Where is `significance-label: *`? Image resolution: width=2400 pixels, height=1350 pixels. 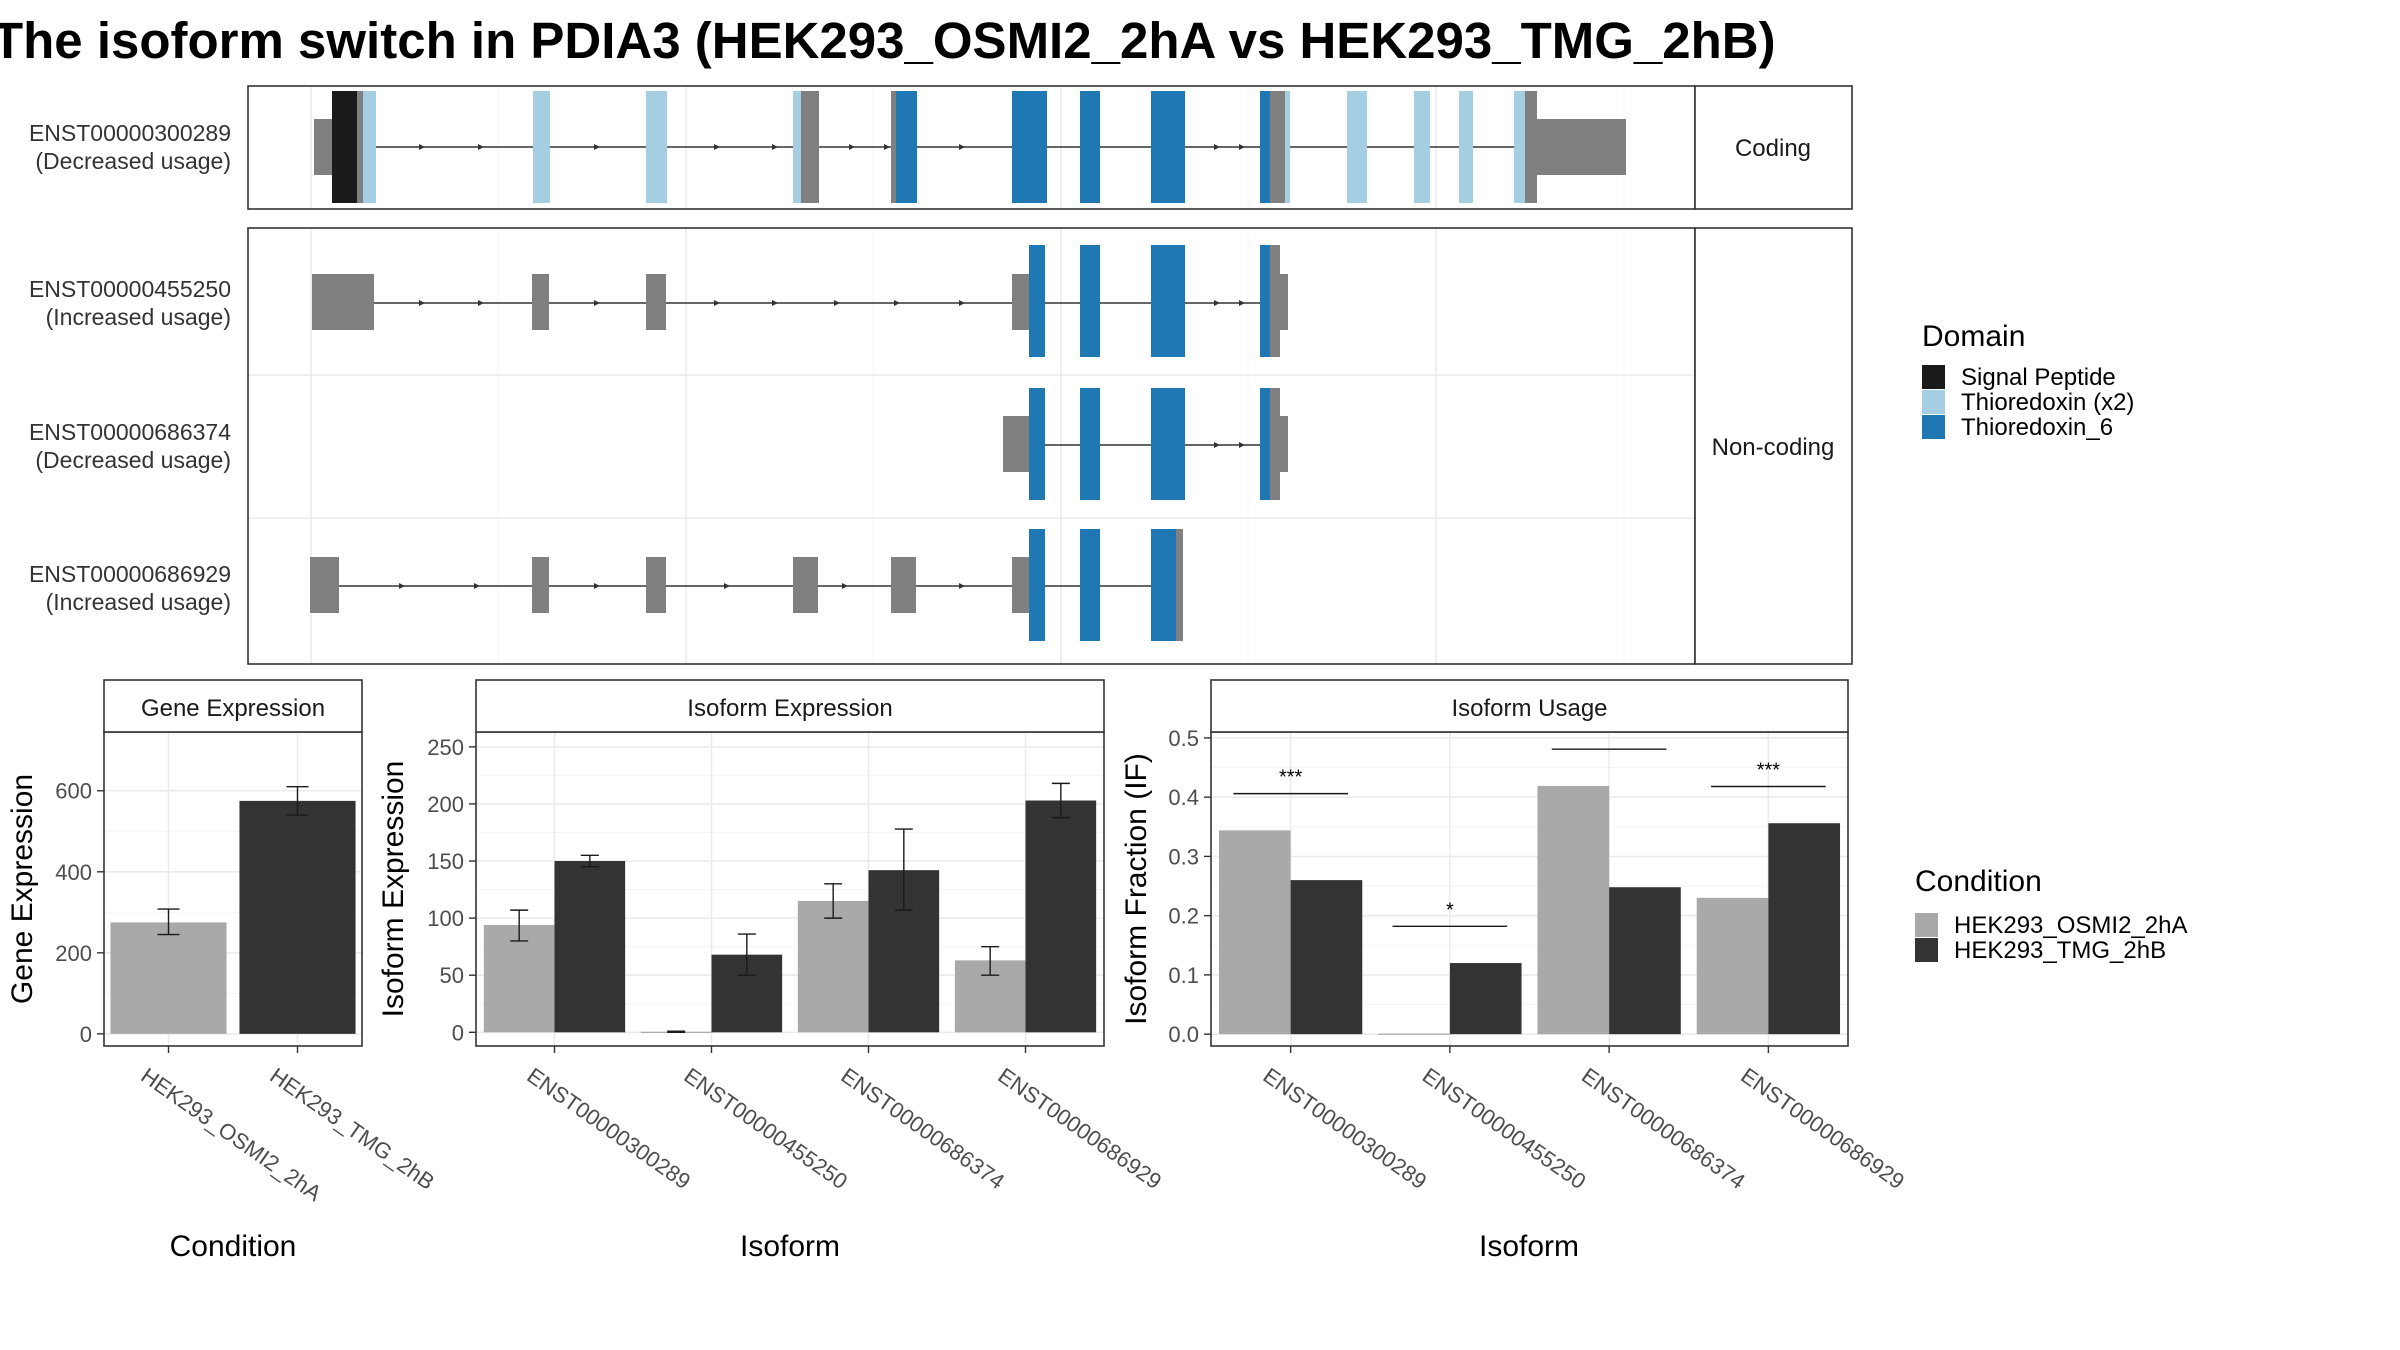 significance-label: * is located at coordinates (1450, 910).